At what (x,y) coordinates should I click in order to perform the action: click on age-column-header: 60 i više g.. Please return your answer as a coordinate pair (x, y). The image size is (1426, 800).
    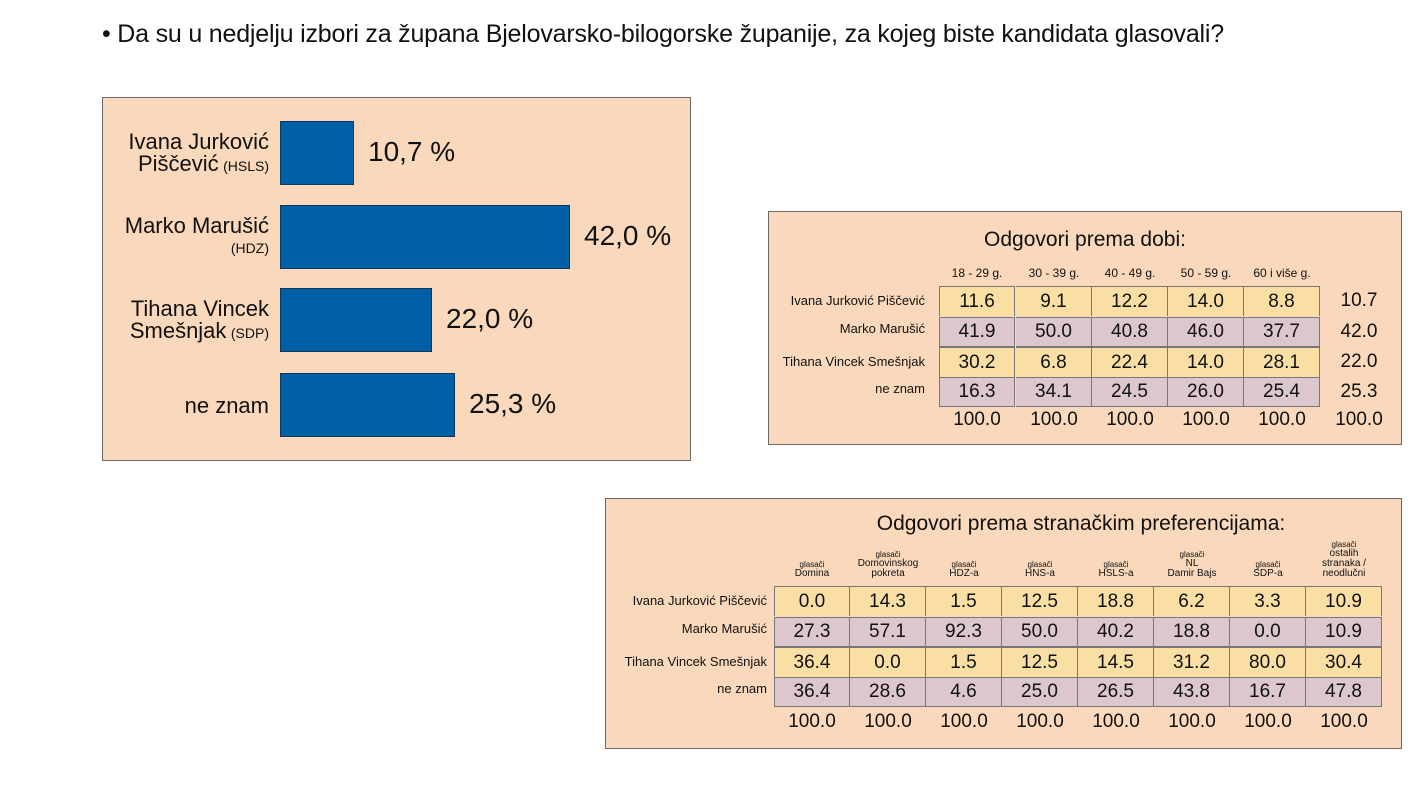
    Looking at the image, I should click on (1282, 273).